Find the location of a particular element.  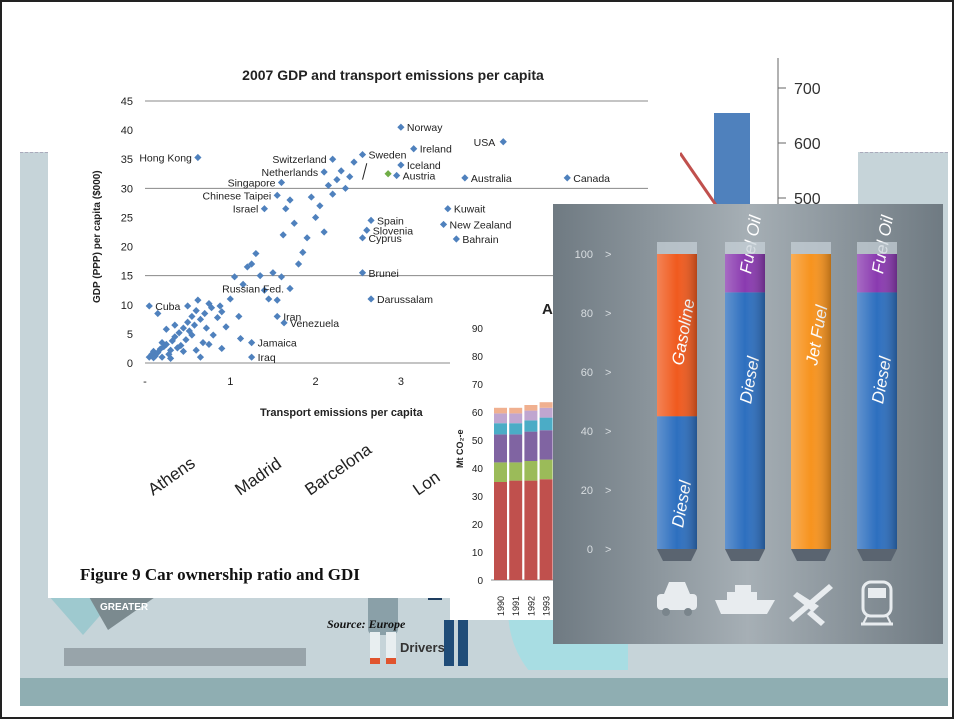

axis-tick-label: 600 is located at coordinates (807, 144).